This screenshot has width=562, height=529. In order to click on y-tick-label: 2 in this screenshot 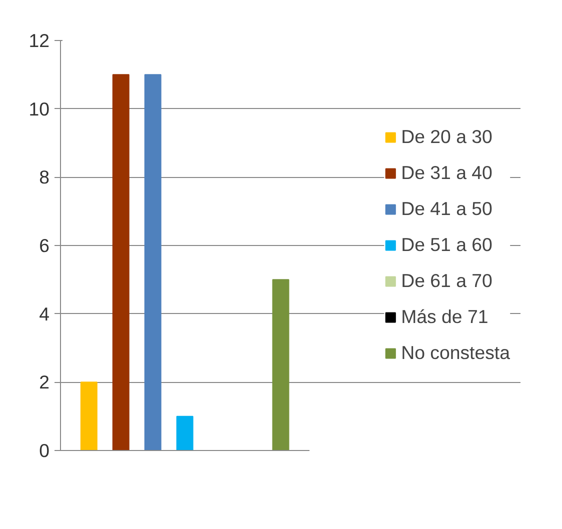, I will do `click(44, 382)`.